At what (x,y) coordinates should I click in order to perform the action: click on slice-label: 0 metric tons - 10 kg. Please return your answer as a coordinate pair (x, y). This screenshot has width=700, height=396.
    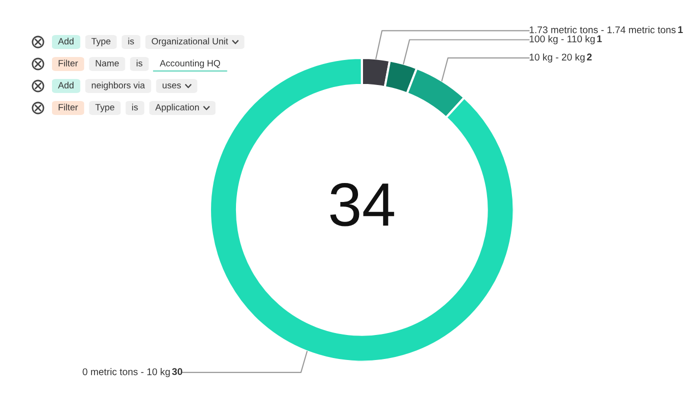
    Looking at the image, I should click on (126, 373).